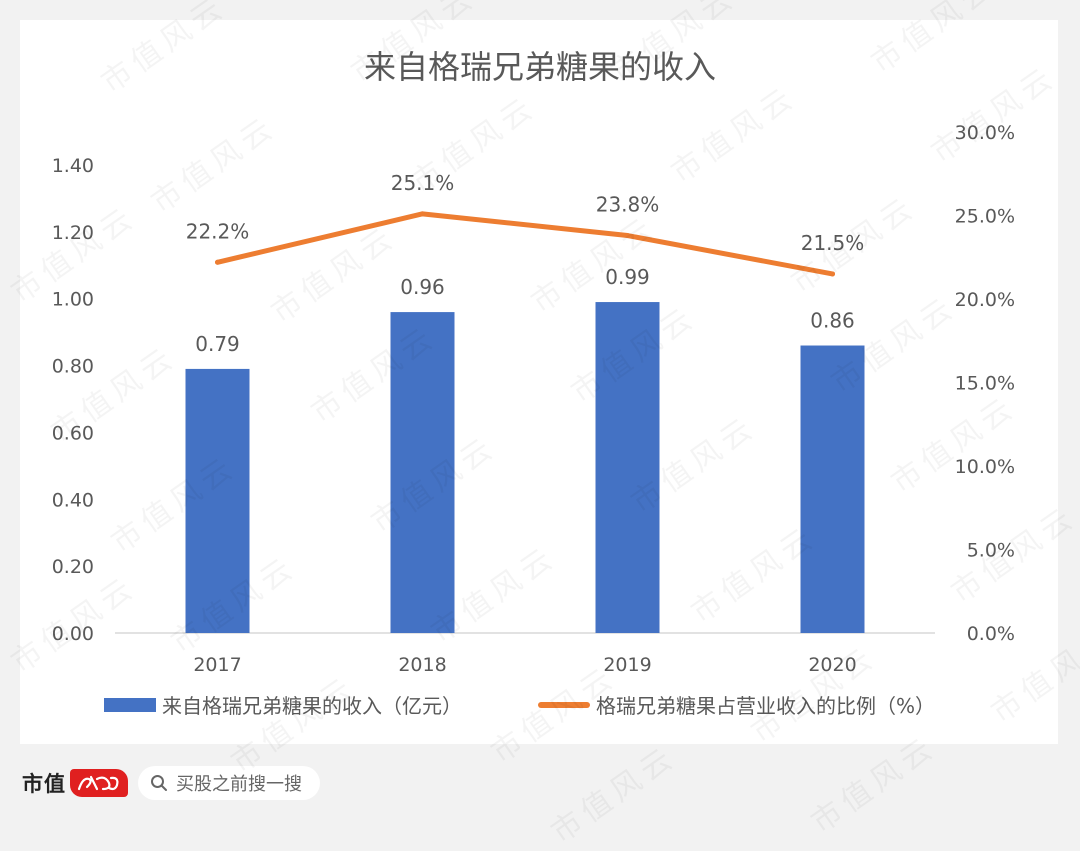 Image resolution: width=1080 pixels, height=851 pixels. Describe the element at coordinates (832, 665) in the screenshot. I see `x-axis-tick-label: 2020` at that location.